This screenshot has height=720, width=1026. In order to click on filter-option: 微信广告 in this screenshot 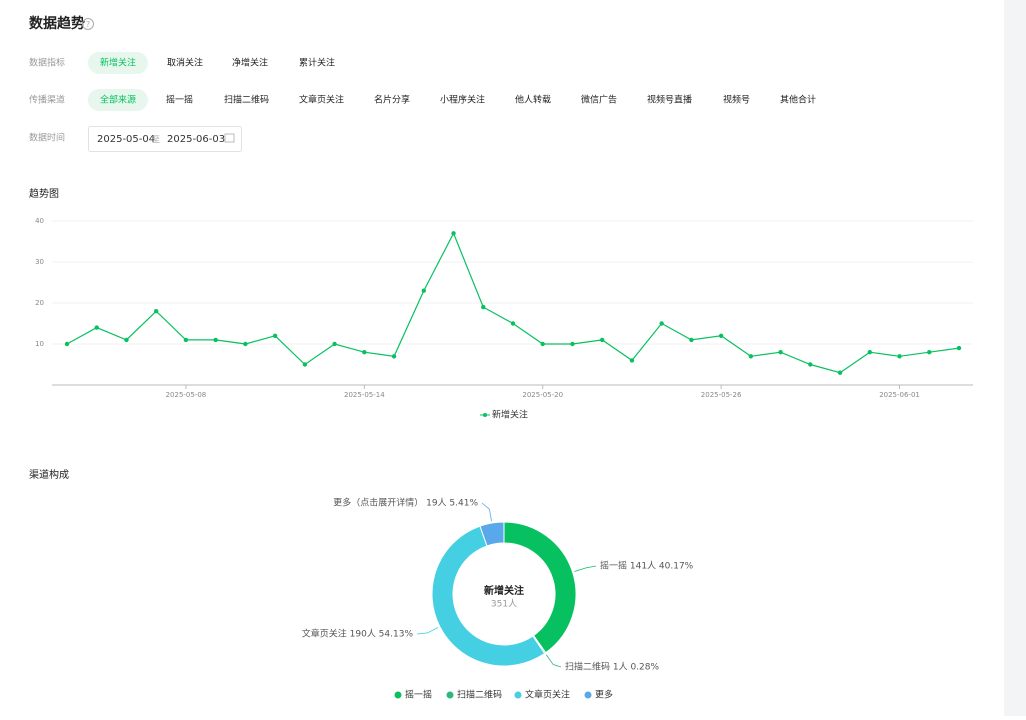, I will do `click(599, 100)`.